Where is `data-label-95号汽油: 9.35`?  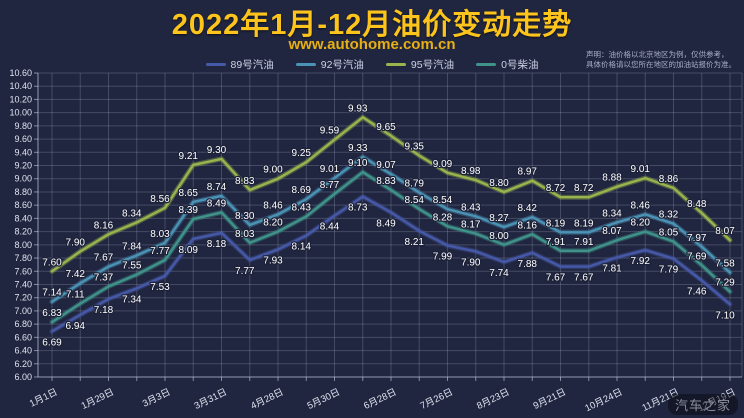 data-label-95号汽油: 9.35 is located at coordinates (415, 147).